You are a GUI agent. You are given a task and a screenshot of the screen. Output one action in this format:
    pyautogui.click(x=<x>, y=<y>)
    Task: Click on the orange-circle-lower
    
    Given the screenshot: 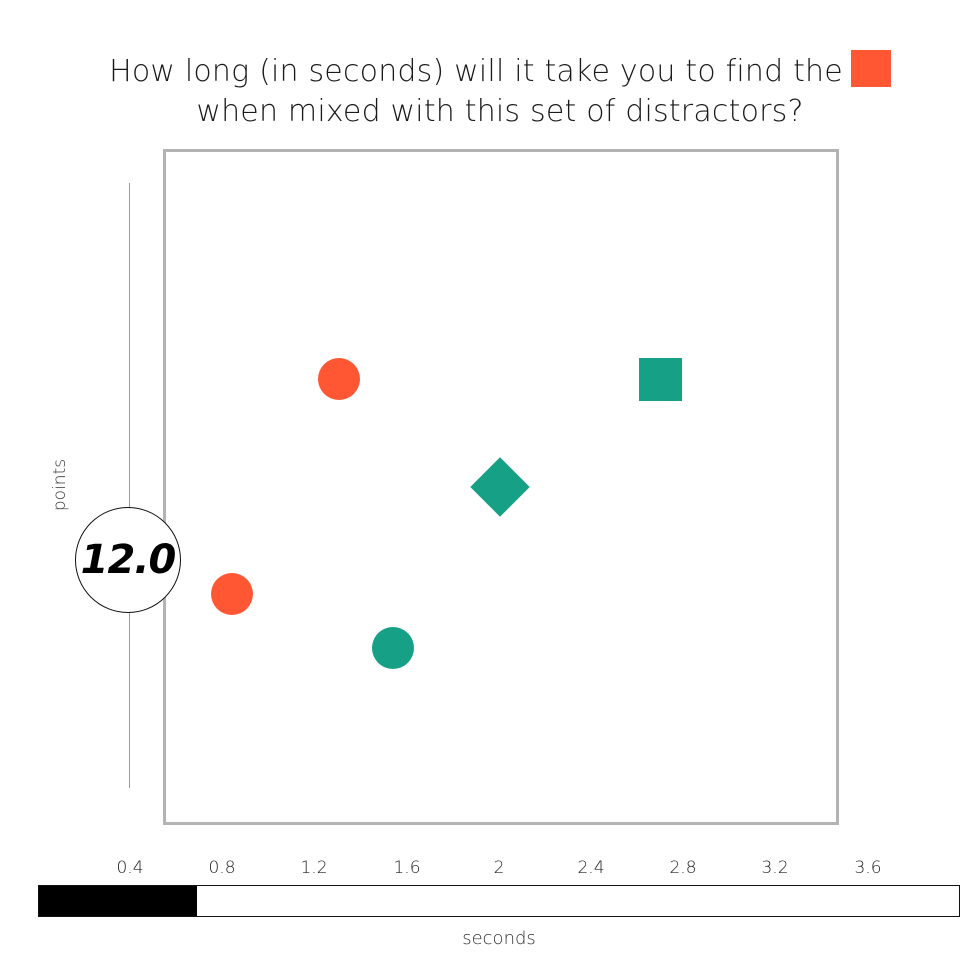 What is the action you would take?
    pyautogui.click(x=232, y=594)
    